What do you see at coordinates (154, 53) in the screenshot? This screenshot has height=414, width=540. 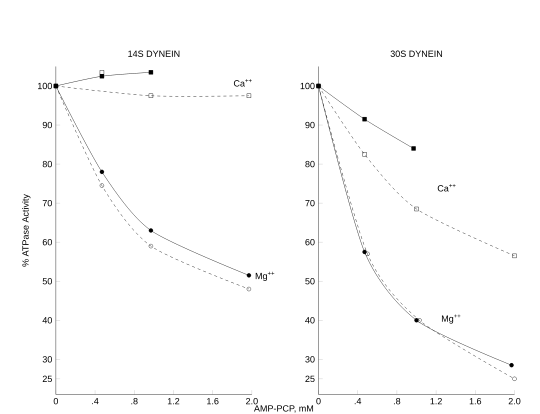 I see `chart-title: 14S DYNEIN` at bounding box center [154, 53].